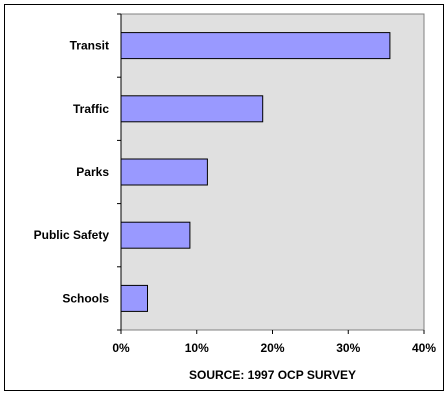 The image size is (448, 398). I want to click on bar-transit, so click(255, 46).